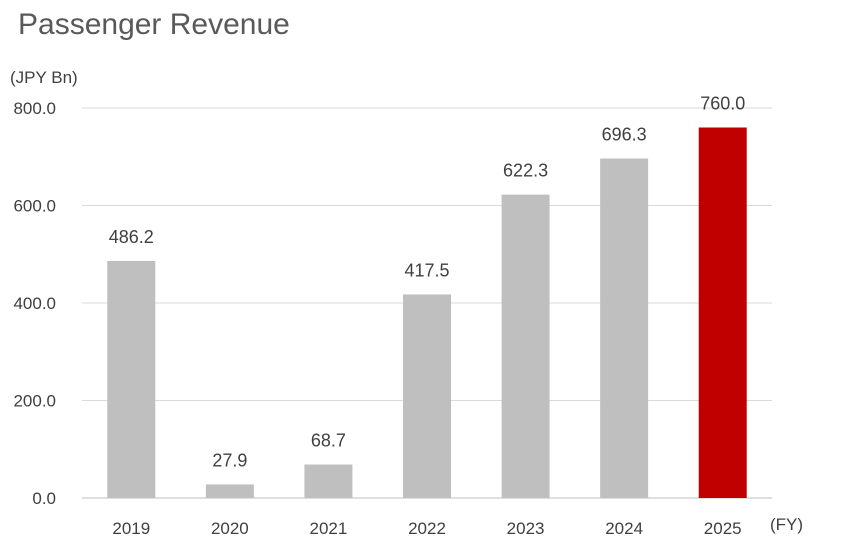  What do you see at coordinates (131, 379) in the screenshot?
I see `bar-2019` at bounding box center [131, 379].